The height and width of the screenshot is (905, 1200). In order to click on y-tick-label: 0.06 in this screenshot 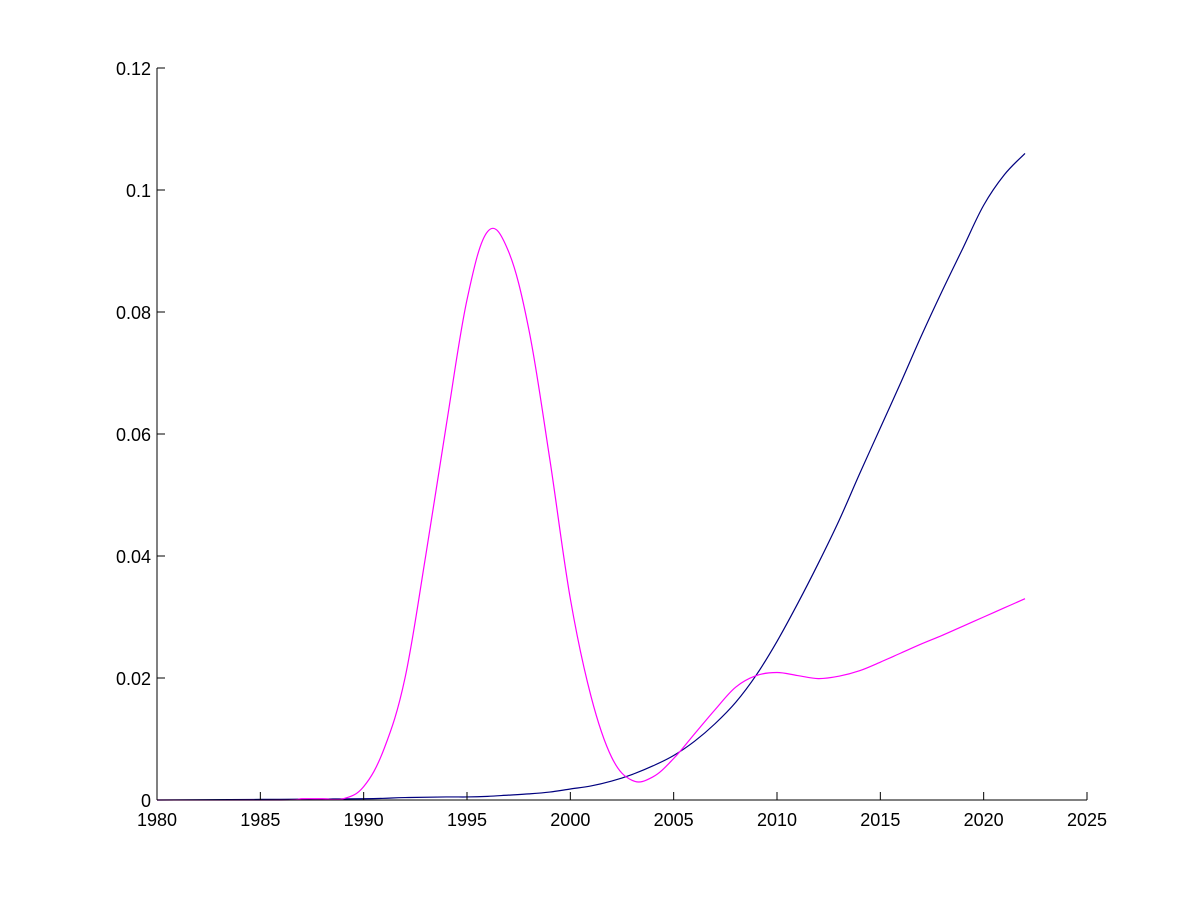, I will do `click(133, 435)`.